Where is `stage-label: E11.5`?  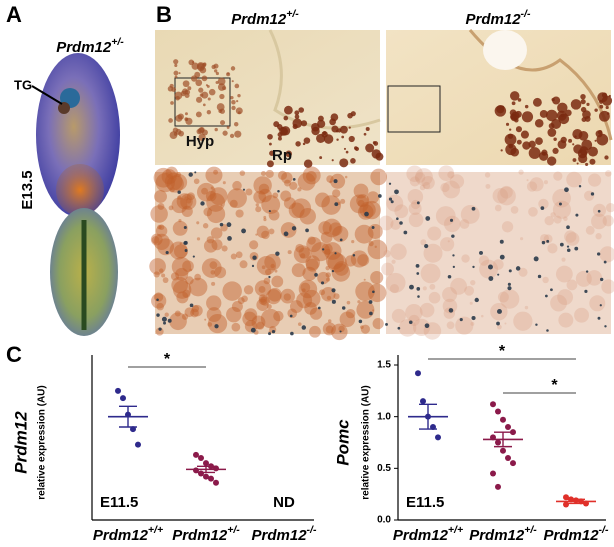
stage-label: E11.5 is located at coordinates (425, 502).